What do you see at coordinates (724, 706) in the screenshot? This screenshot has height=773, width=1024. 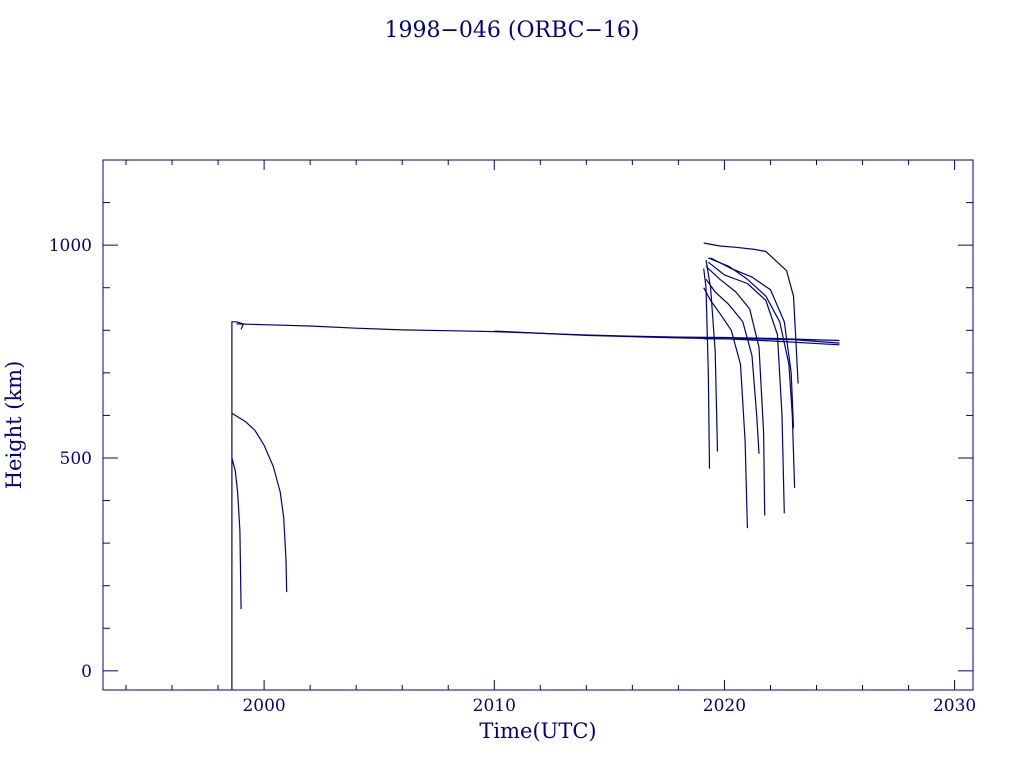 I see `x-tick-label: 2020` at bounding box center [724, 706].